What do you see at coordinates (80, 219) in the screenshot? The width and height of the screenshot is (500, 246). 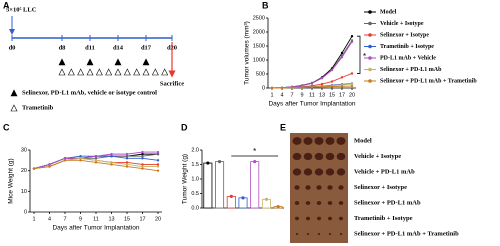 I see `x-tick-label: 9` at bounding box center [80, 219].